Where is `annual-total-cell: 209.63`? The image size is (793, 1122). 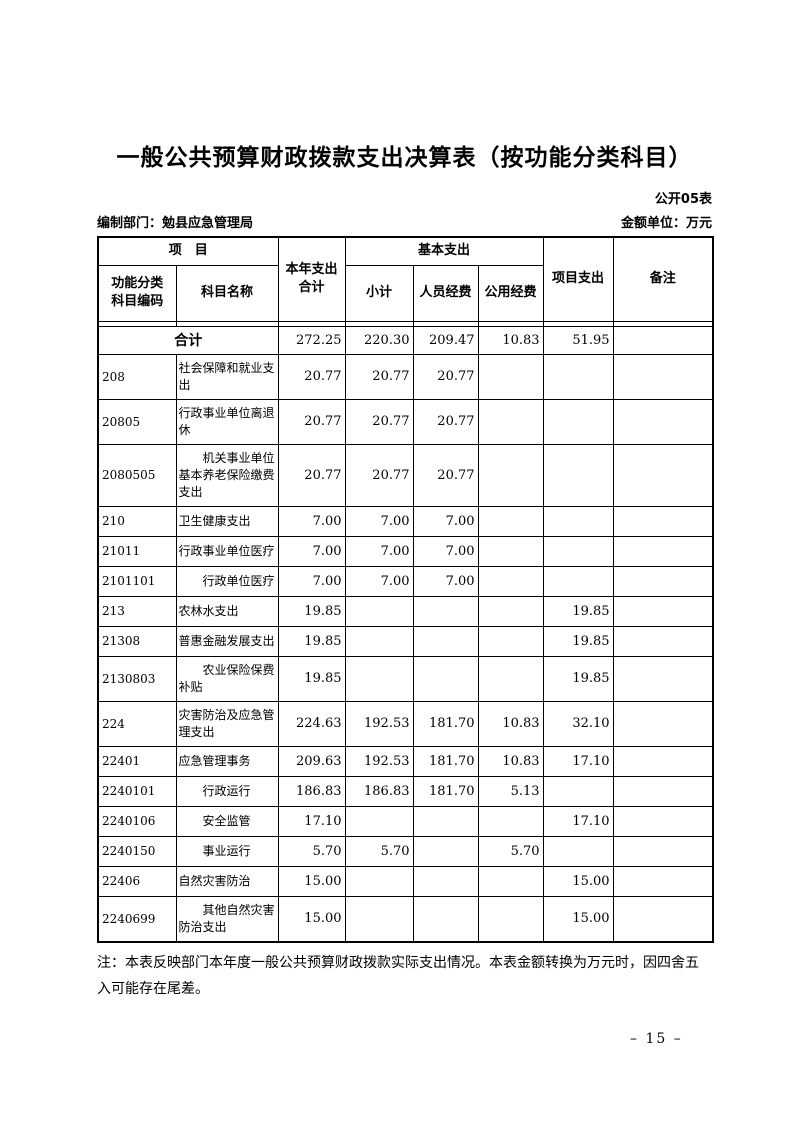 annual-total-cell: 209.63 is located at coordinates (311, 761).